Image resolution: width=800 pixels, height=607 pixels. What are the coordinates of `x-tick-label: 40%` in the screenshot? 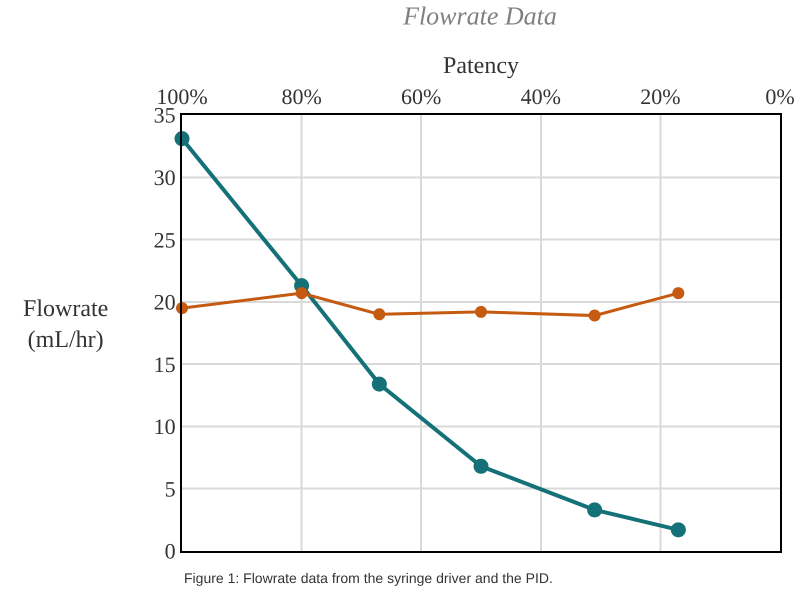 It's located at (540, 97).